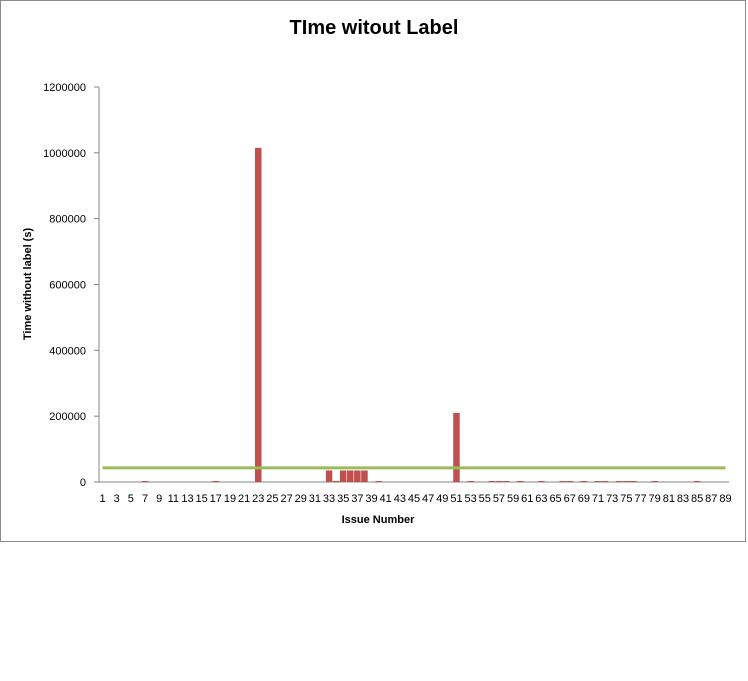 The image size is (748, 681). What do you see at coordinates (329, 499) in the screenshot?
I see `x-tick-label: 33` at bounding box center [329, 499].